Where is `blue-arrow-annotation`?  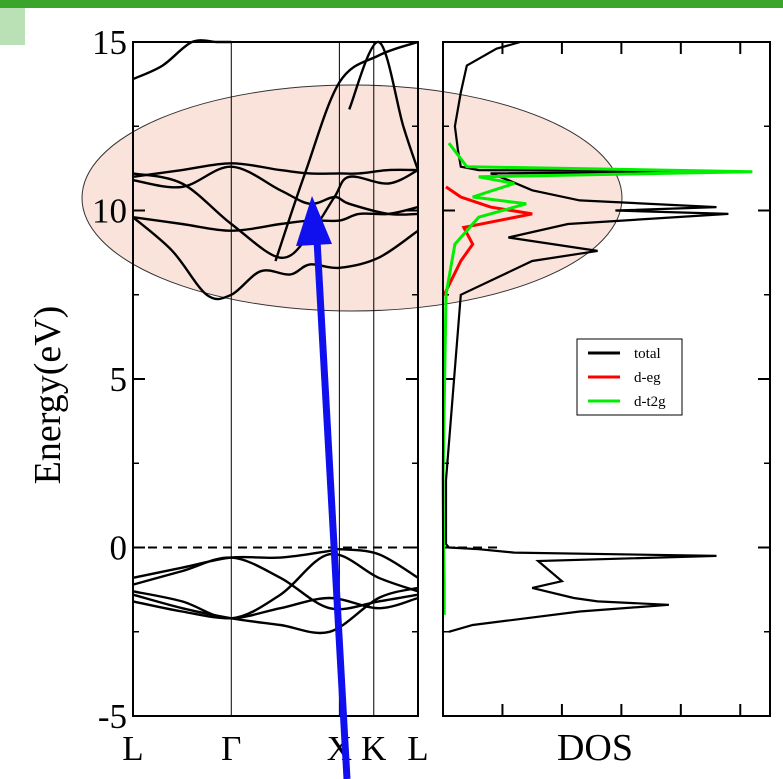
blue-arrow-annotation is located at coordinates (323, 487).